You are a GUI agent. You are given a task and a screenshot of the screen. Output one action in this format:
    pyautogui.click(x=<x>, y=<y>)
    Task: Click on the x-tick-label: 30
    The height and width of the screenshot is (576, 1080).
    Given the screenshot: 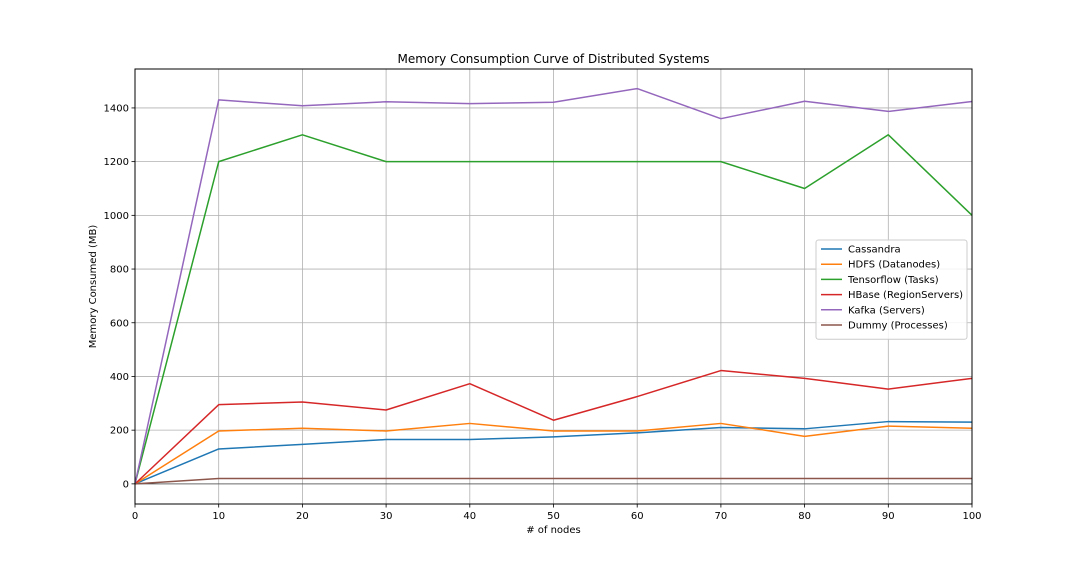 What is the action you would take?
    pyautogui.click(x=386, y=516)
    